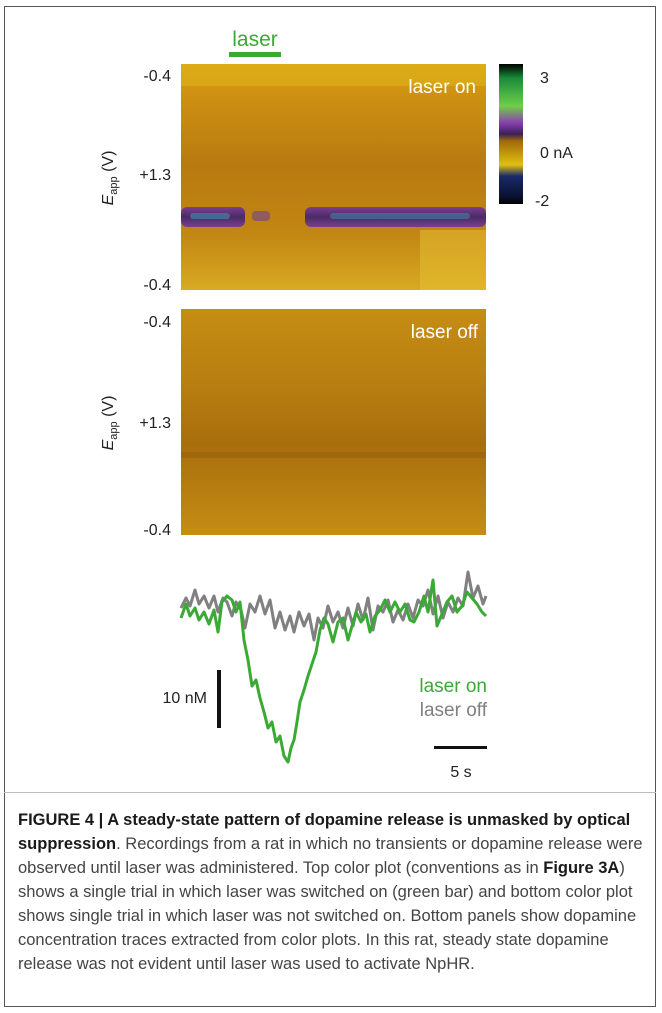  What do you see at coordinates (511, 134) in the screenshot?
I see `colorbar` at bounding box center [511, 134].